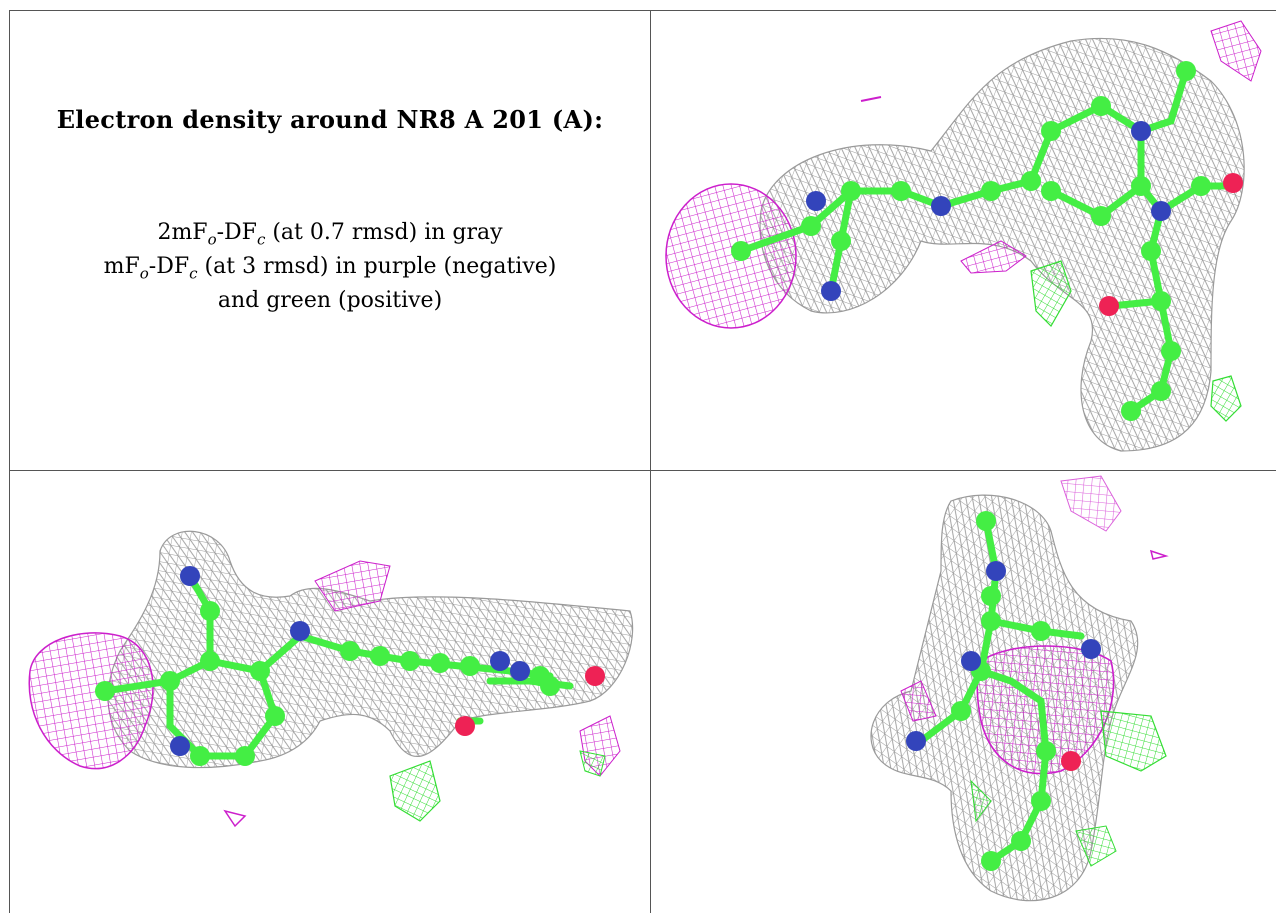 The image size is (1276, 913). I want to click on legend-line-positive: and green (positive), so click(330, 300).